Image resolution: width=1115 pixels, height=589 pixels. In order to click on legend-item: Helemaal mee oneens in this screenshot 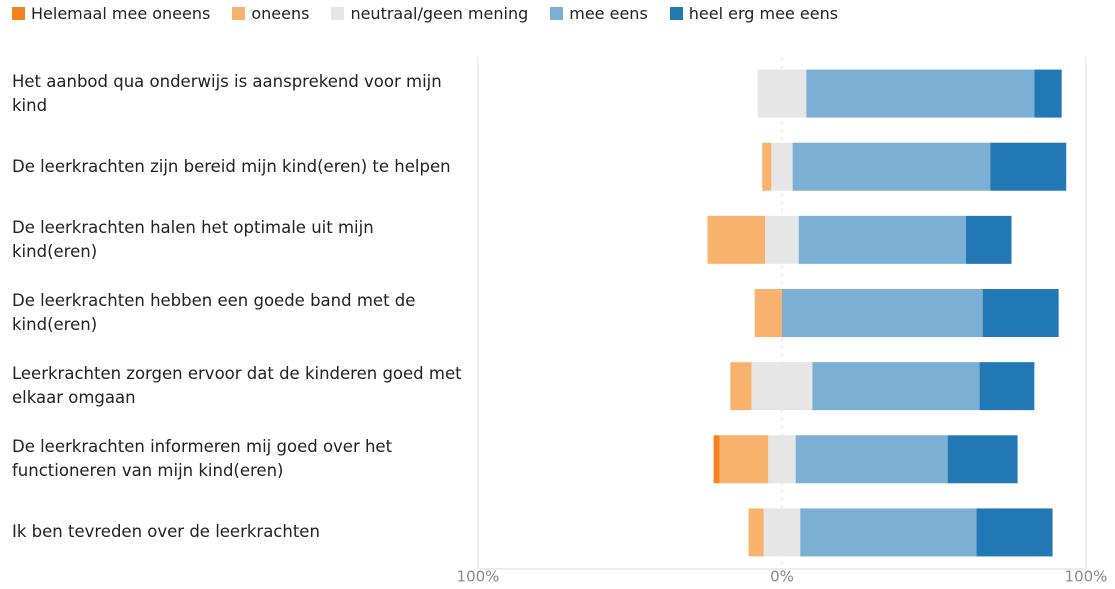, I will do `click(111, 13)`.